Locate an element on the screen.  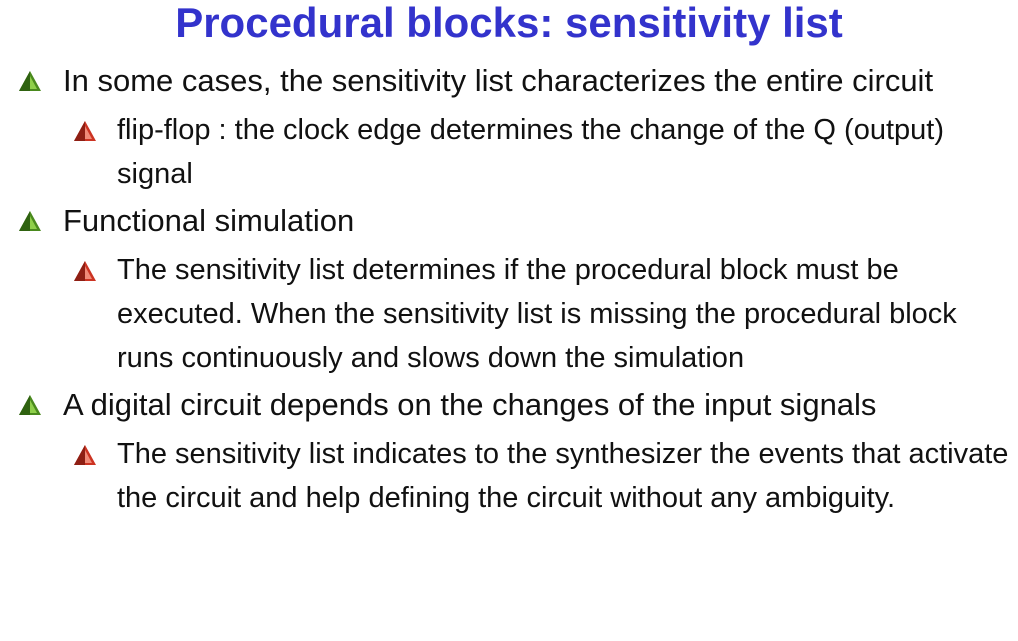
slide-title: Procedural blocks: sensitivity list is located at coordinates (509, 23).